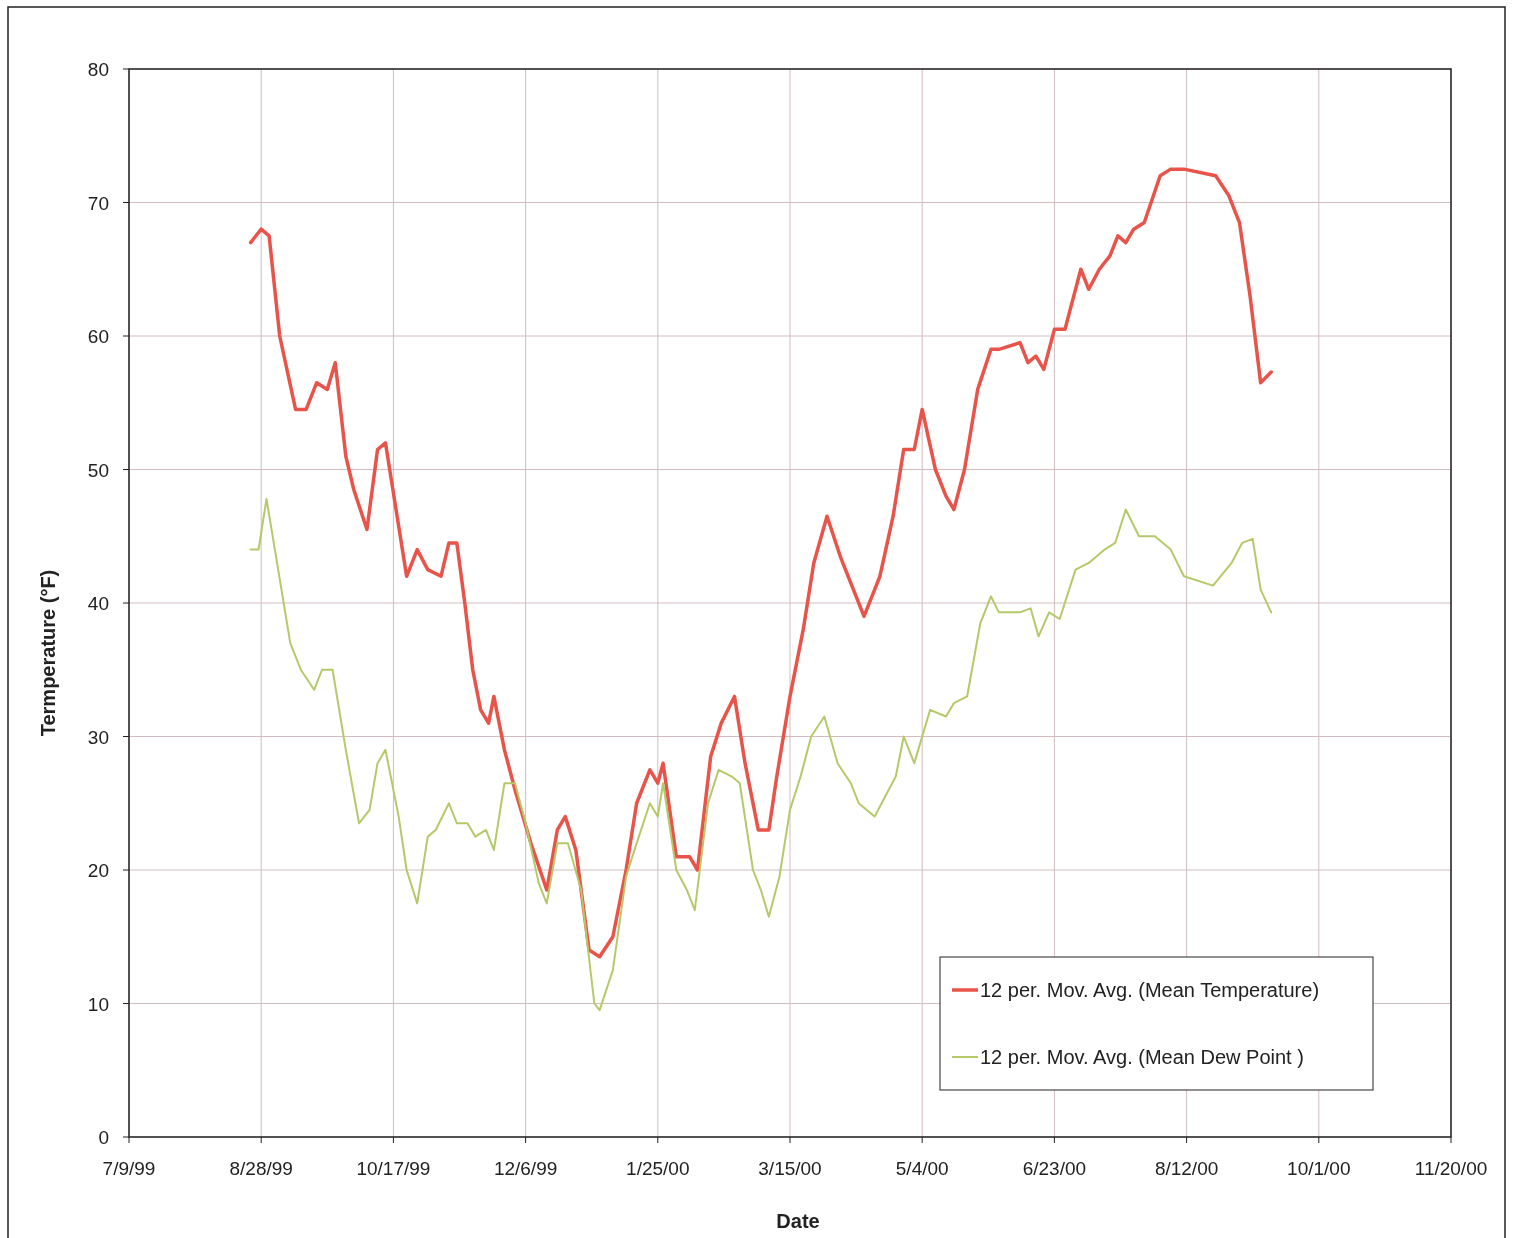  I want to click on y-tick-label: 30, so click(98, 737).